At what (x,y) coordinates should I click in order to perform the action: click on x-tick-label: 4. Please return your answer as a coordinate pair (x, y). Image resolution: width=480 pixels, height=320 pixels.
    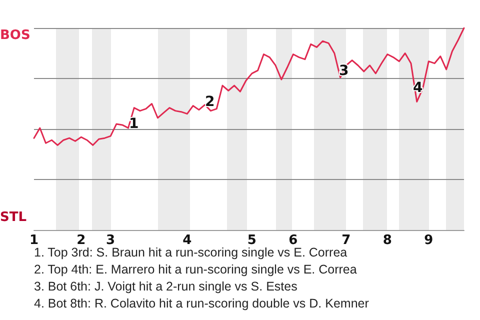
    Looking at the image, I should click on (187, 240).